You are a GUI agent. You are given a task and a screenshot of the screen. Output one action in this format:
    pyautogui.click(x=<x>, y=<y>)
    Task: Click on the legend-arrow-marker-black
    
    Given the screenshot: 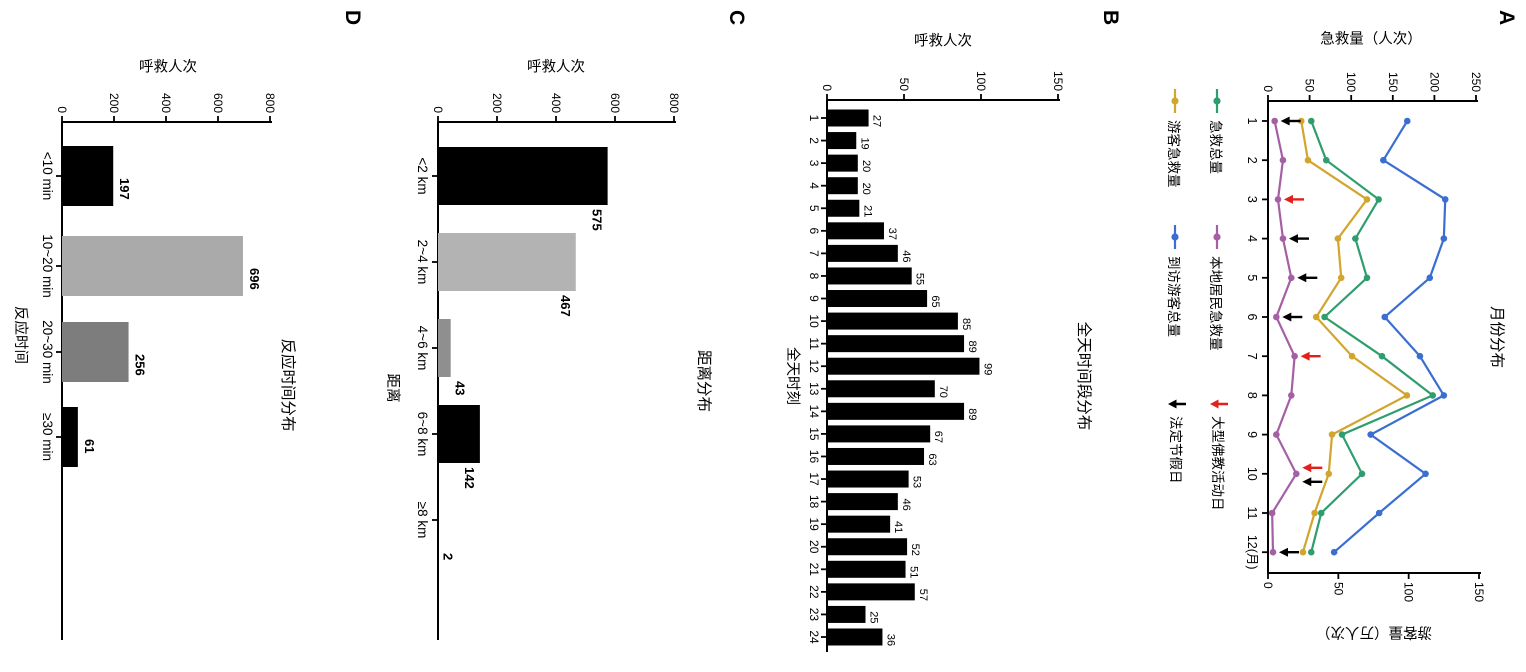 What is the action you would take?
    pyautogui.click(x=1177, y=404)
    